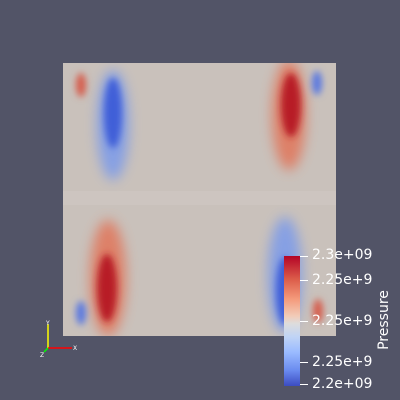 The image size is (400, 400). I want to click on high-pressure-core-bottom-left, so click(107, 288).